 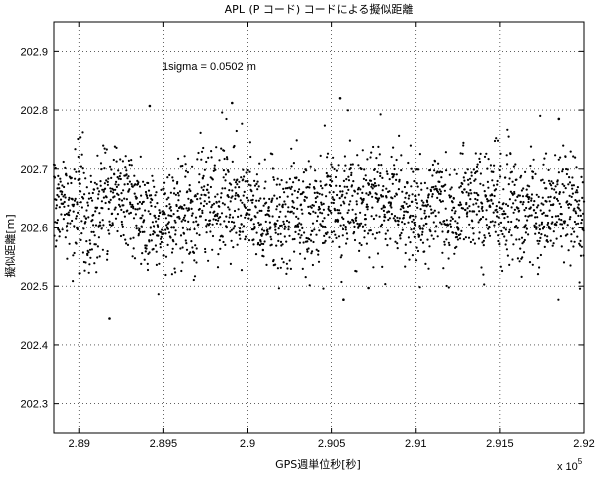 What do you see at coordinates (232, 103) in the screenshot?
I see `outlier-point` at bounding box center [232, 103].